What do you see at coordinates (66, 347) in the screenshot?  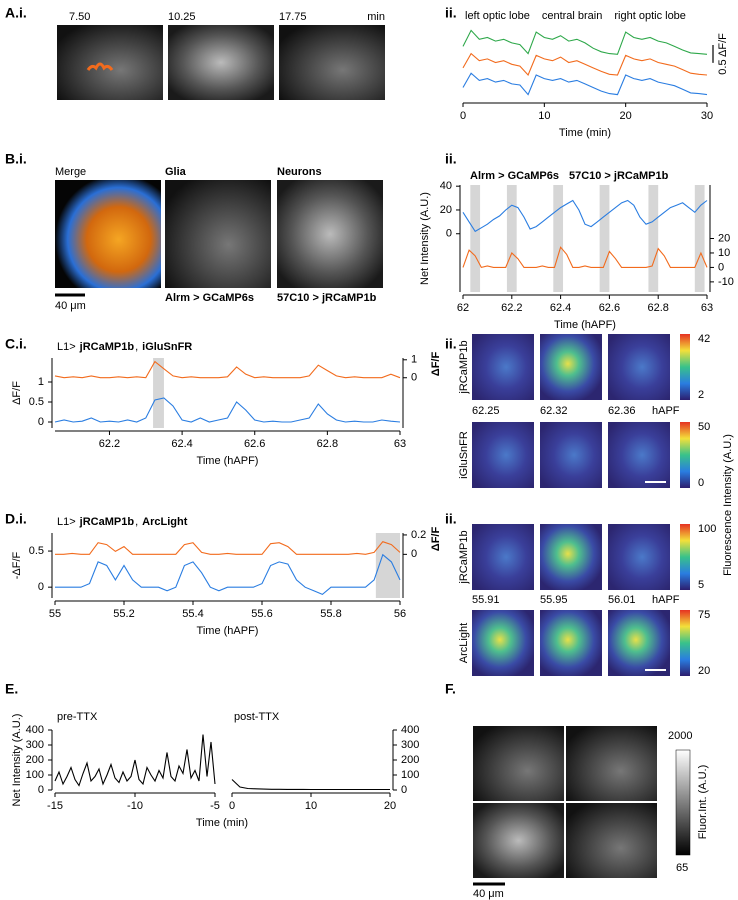 I see `chart-title: L1>` at bounding box center [66, 347].